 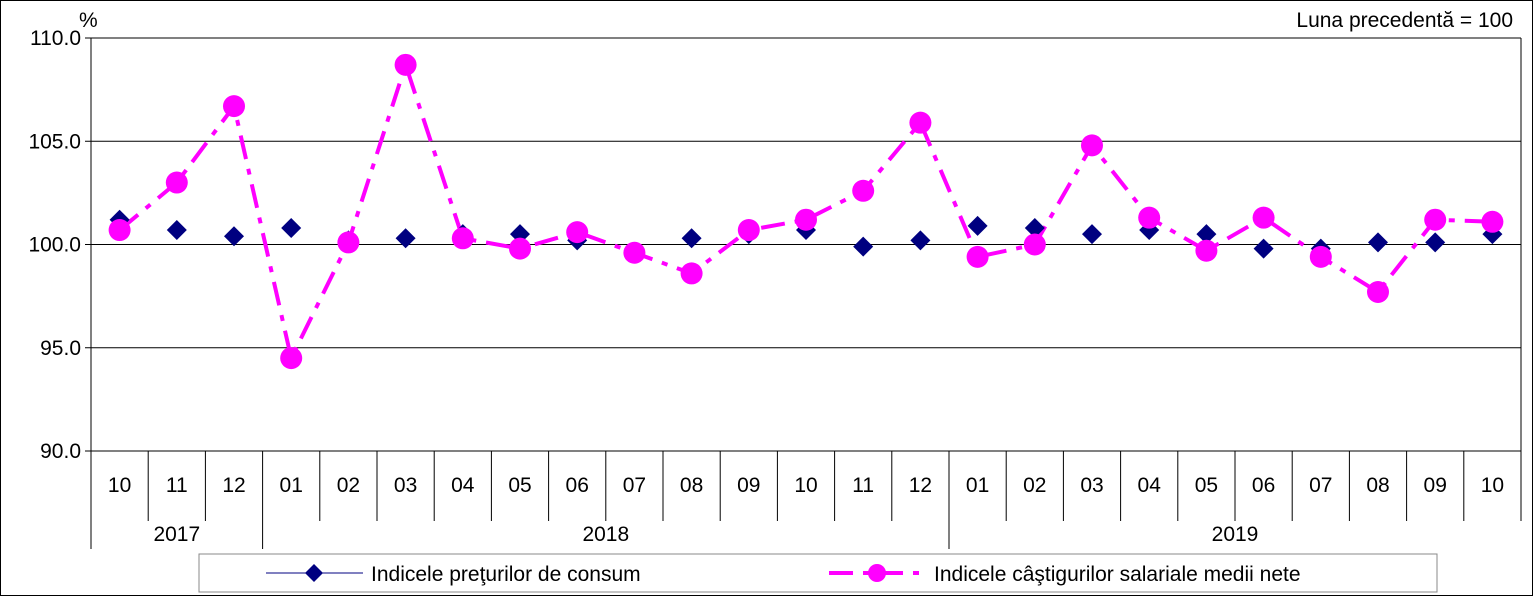 What do you see at coordinates (506, 574) in the screenshot?
I see `legend-label-cpi: Indicele preţurilor de consum` at bounding box center [506, 574].